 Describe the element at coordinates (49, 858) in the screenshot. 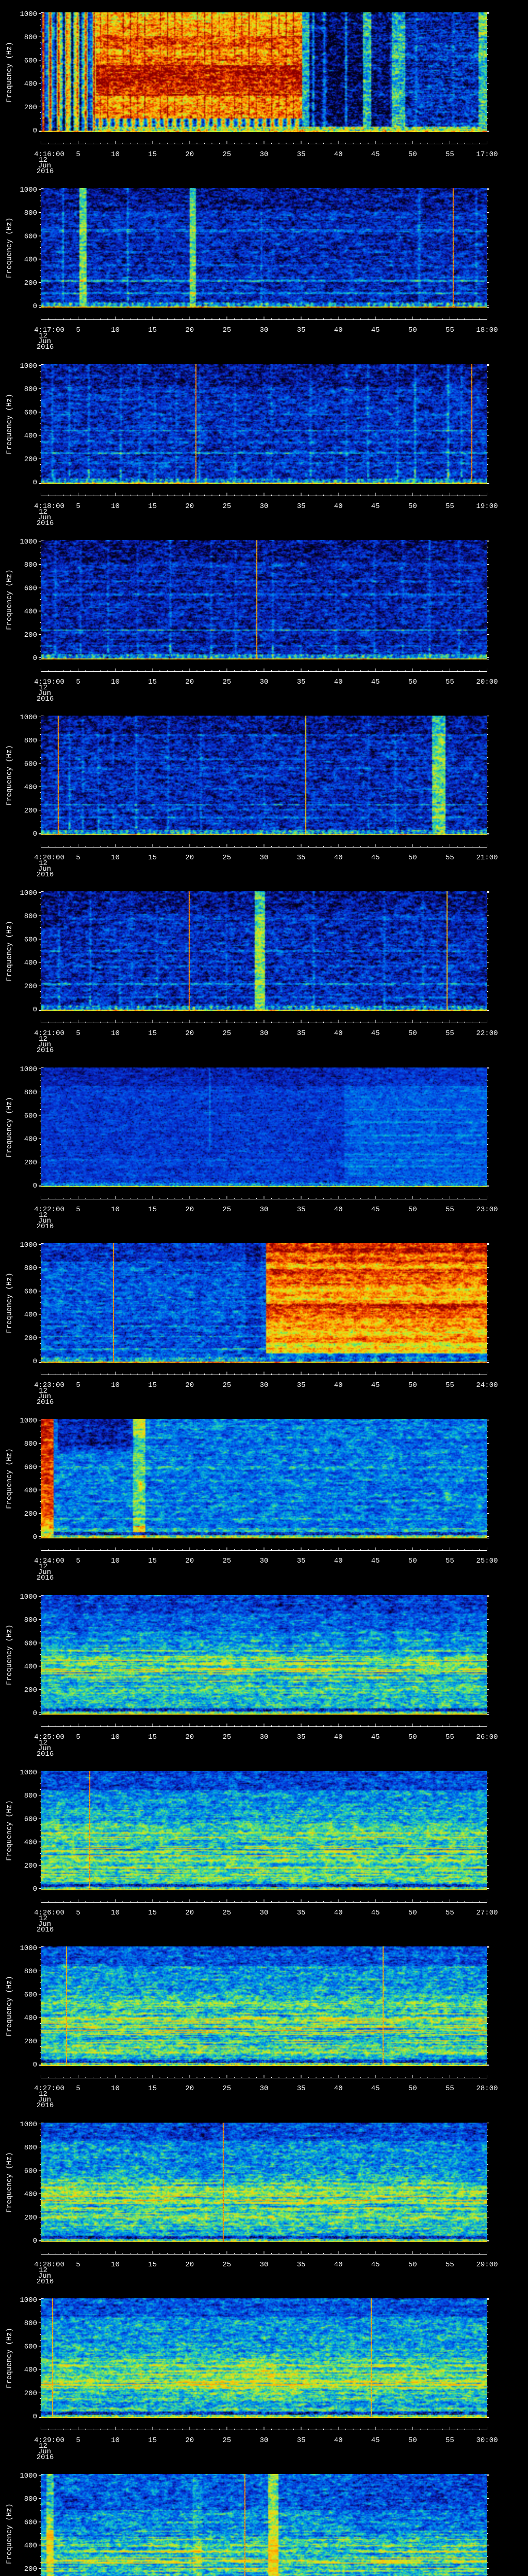

I see `svg-text: 4:20:00` at that location.